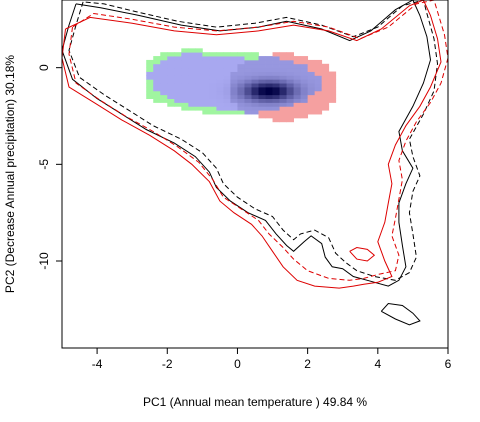 The image size is (480, 422). I want to click on x-tick-label: 2, so click(307, 364).